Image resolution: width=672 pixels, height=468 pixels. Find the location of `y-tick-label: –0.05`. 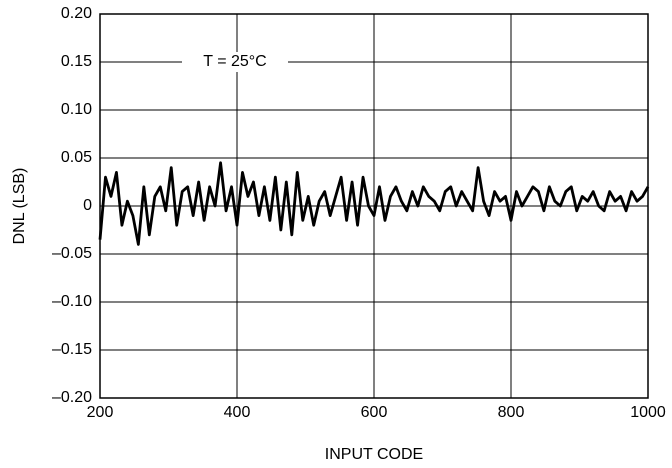

y-tick-label: –0.05 is located at coordinates (72, 253).